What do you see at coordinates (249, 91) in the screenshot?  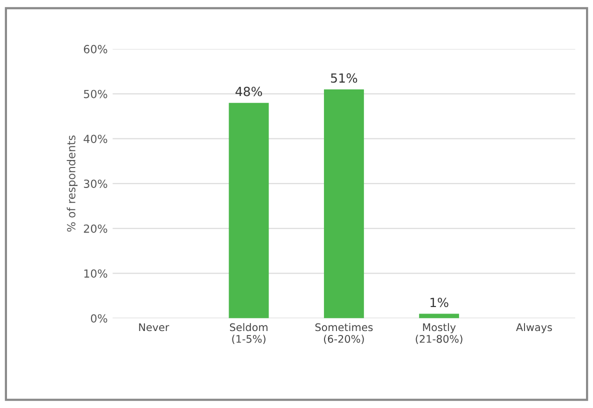 I see `data-label: 48%` at bounding box center [249, 91].